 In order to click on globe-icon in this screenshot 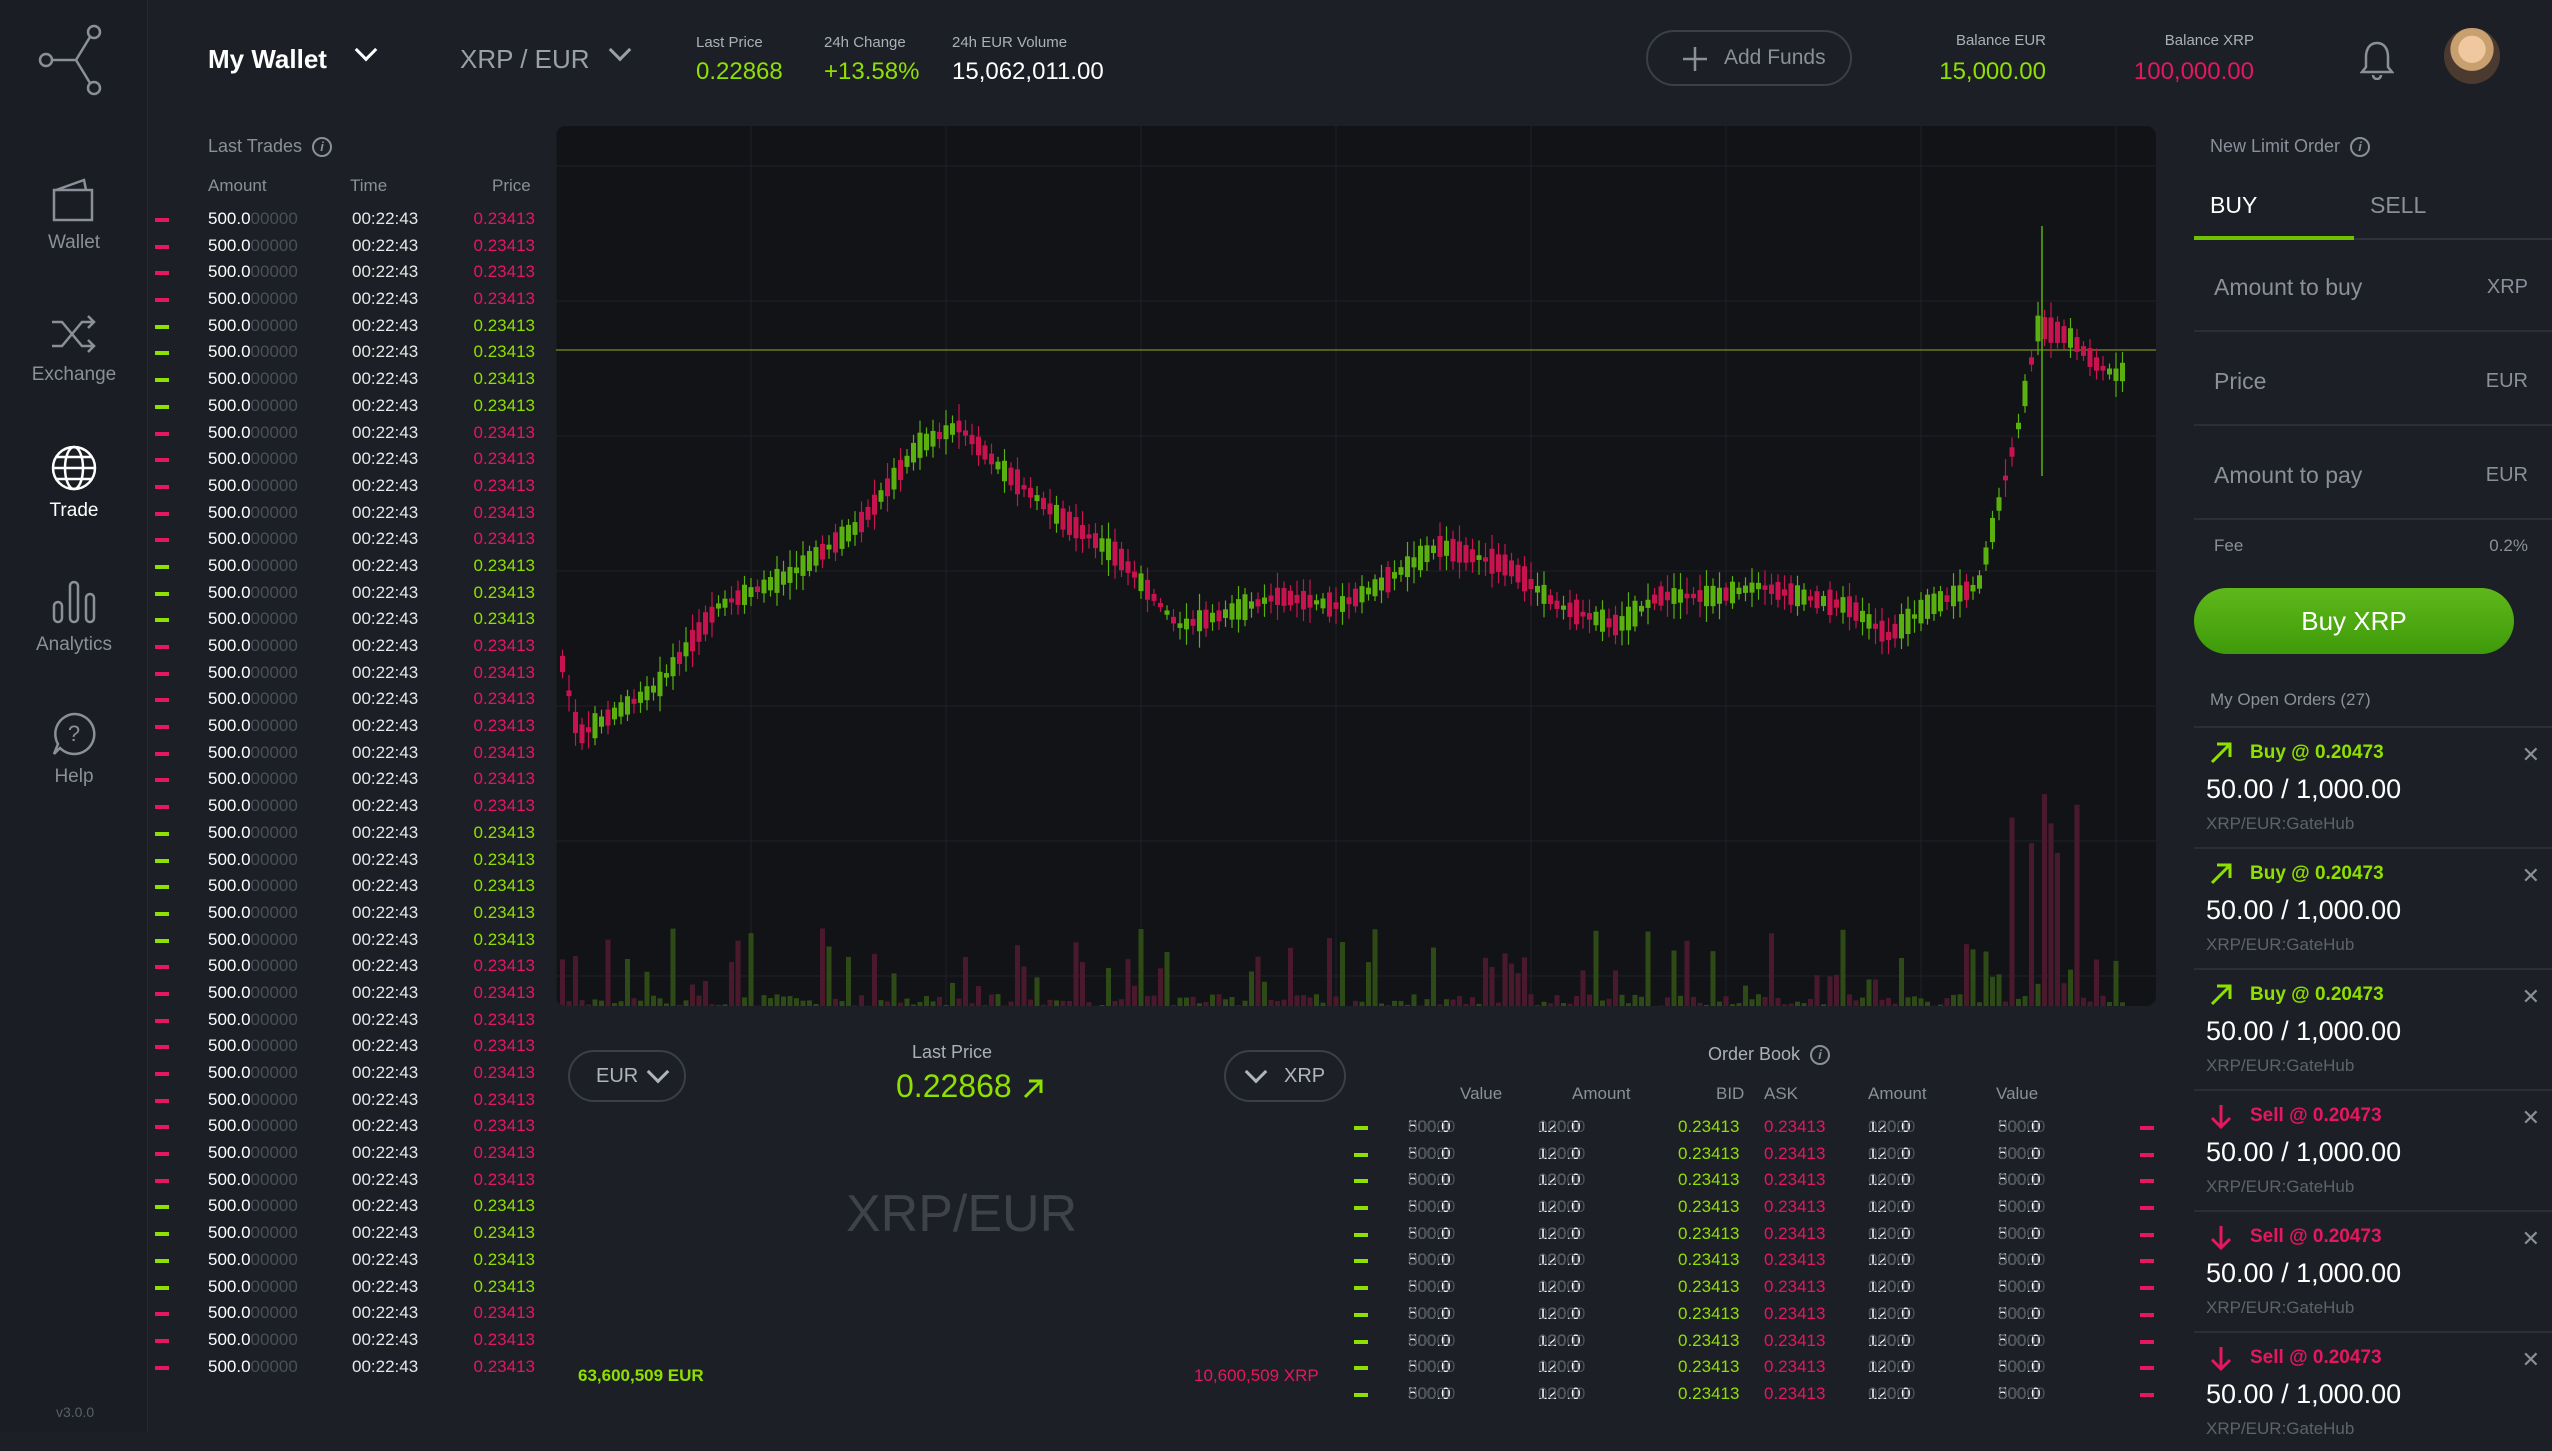, I will do `click(74, 468)`.